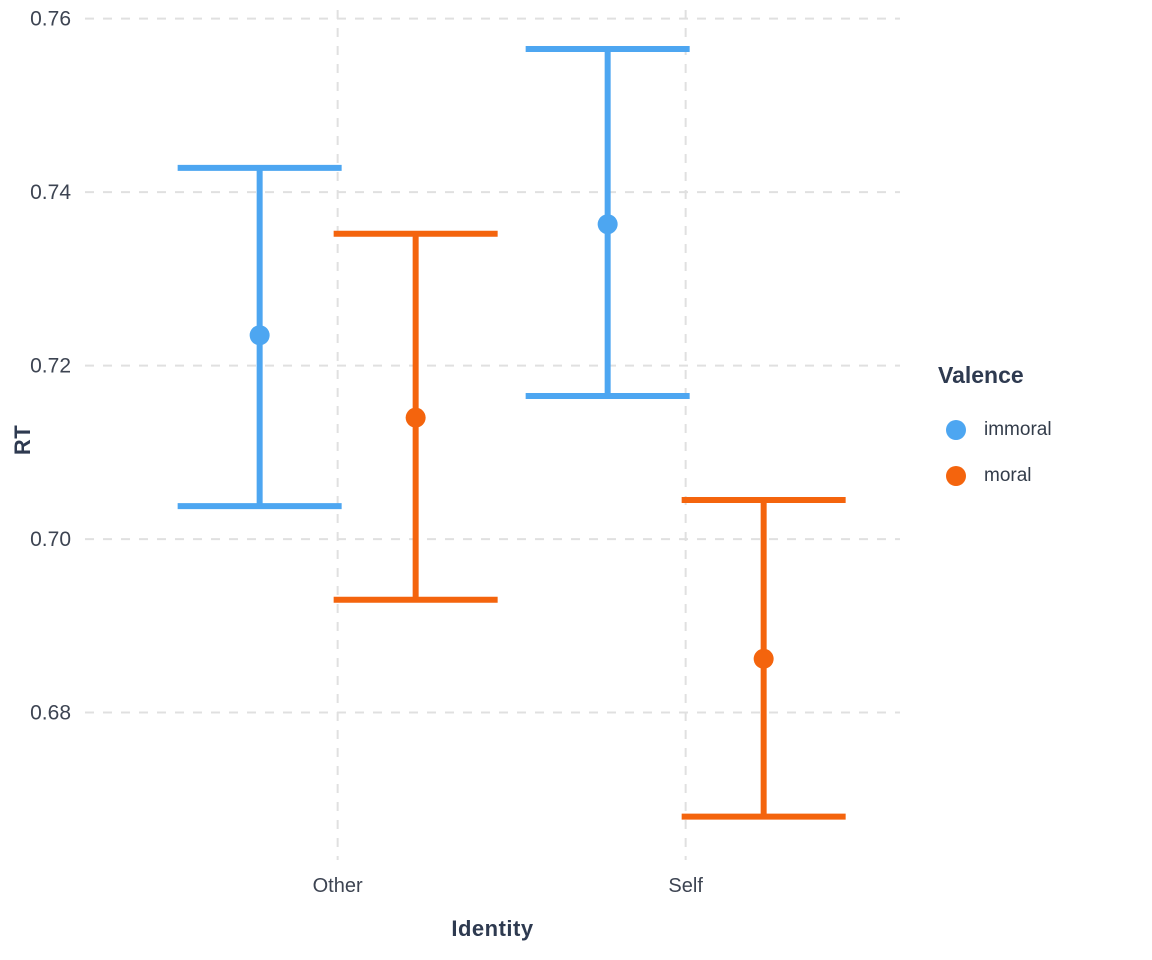 This screenshot has width=1152, height=960. I want to click on x-axis-title: Identity, so click(492, 928).